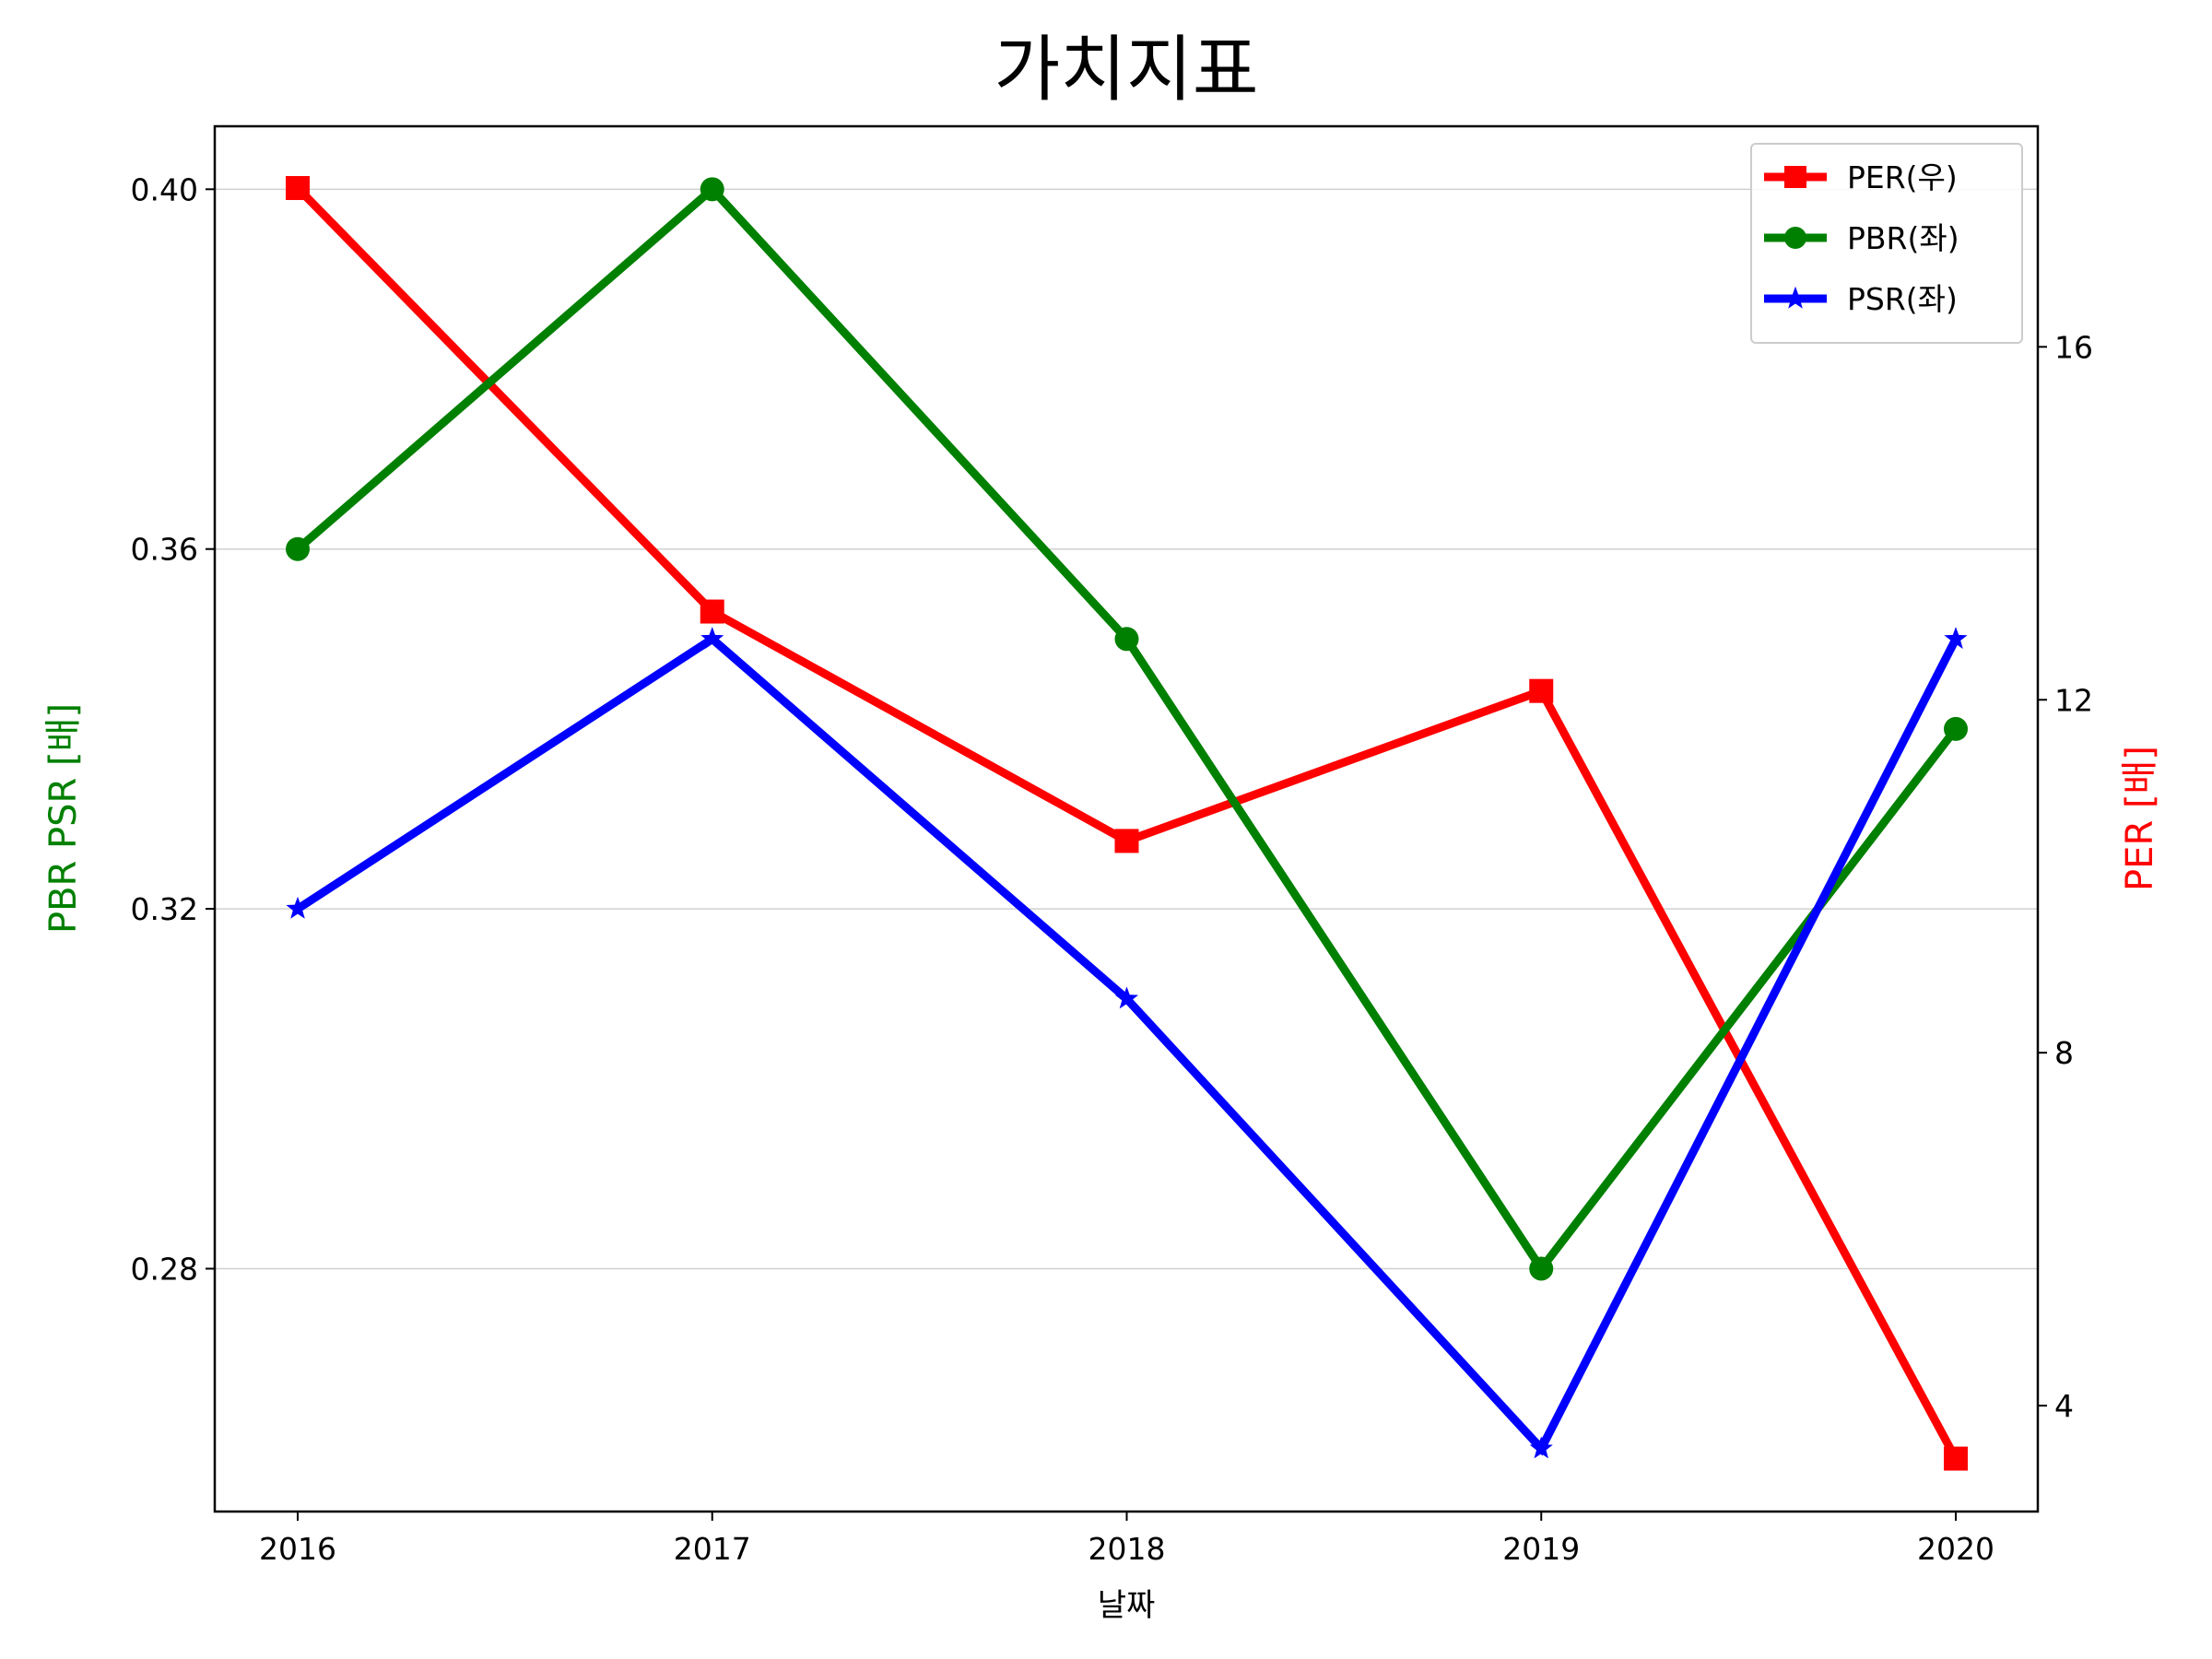  What do you see at coordinates (1541, 1549) in the screenshot?
I see `x-tick-label-2019: 2019` at bounding box center [1541, 1549].